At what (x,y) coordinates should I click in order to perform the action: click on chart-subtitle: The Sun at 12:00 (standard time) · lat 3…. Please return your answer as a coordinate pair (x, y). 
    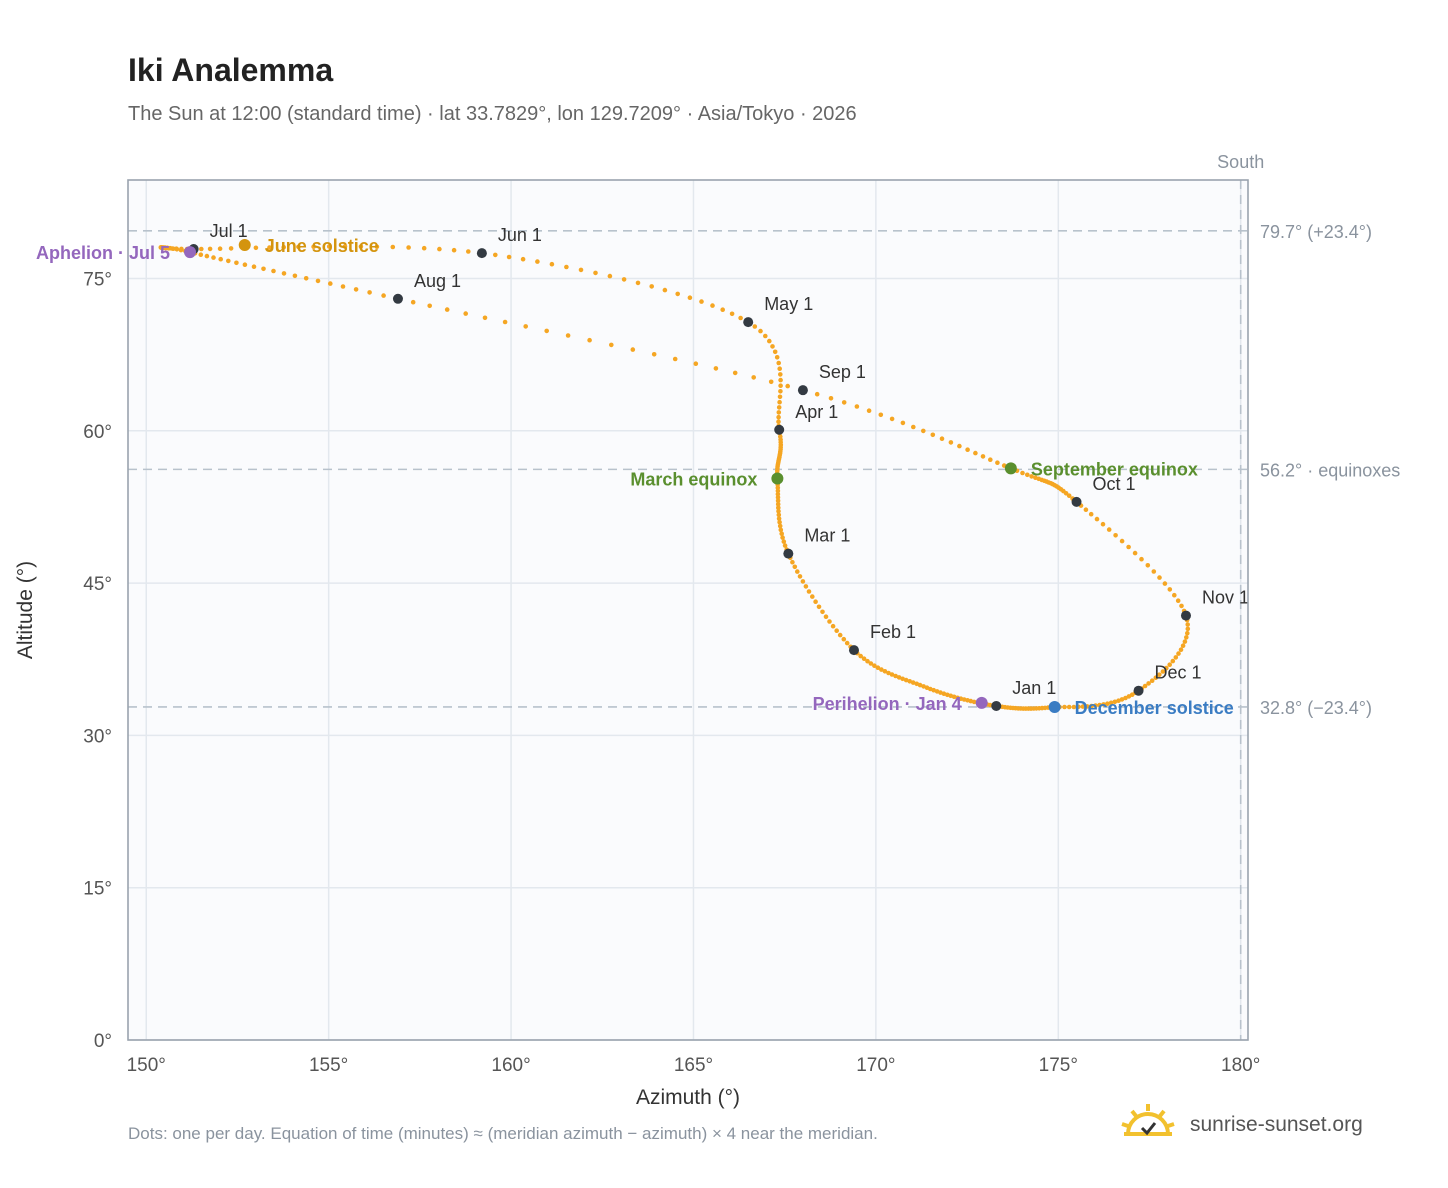
    Looking at the image, I should click on (492, 114).